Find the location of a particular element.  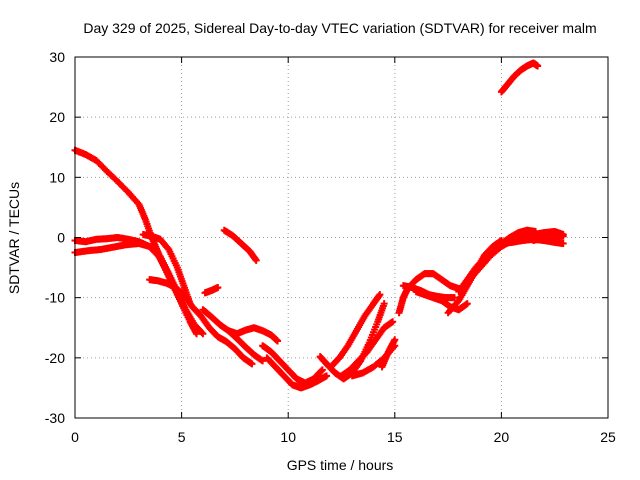

y-tick-label: -10 is located at coordinates (55, 298).